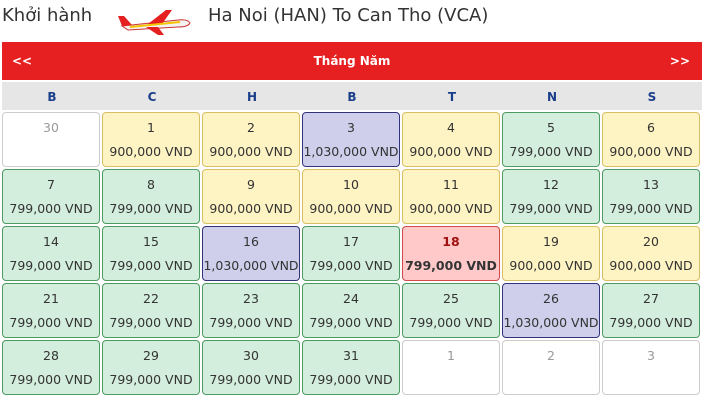 The height and width of the screenshot is (407, 704). I want to click on day-number: 24, so click(351, 298).